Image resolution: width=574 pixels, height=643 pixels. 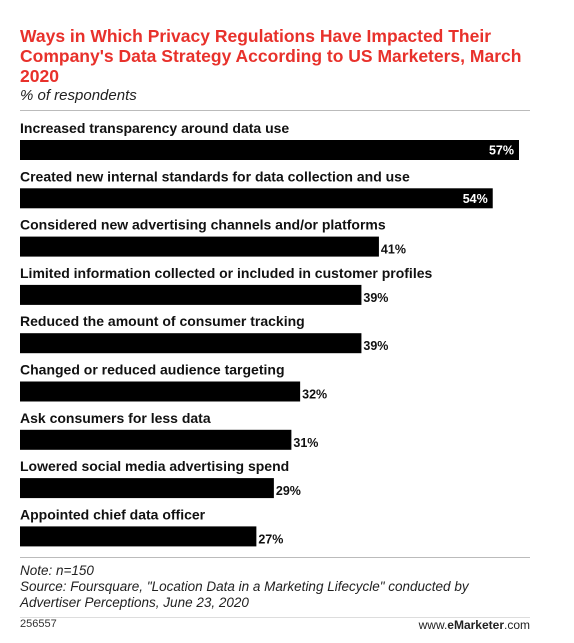 What do you see at coordinates (154, 466) in the screenshot?
I see `category-label: Lowered social media advertising spend` at bounding box center [154, 466].